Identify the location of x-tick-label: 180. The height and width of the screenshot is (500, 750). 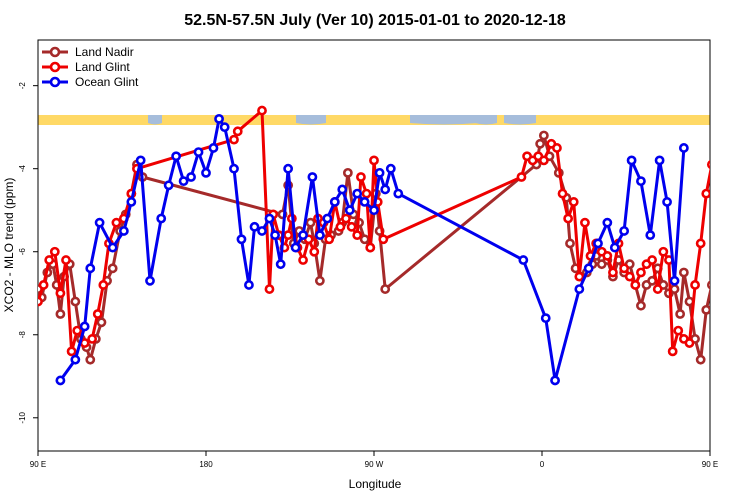
(206, 464).